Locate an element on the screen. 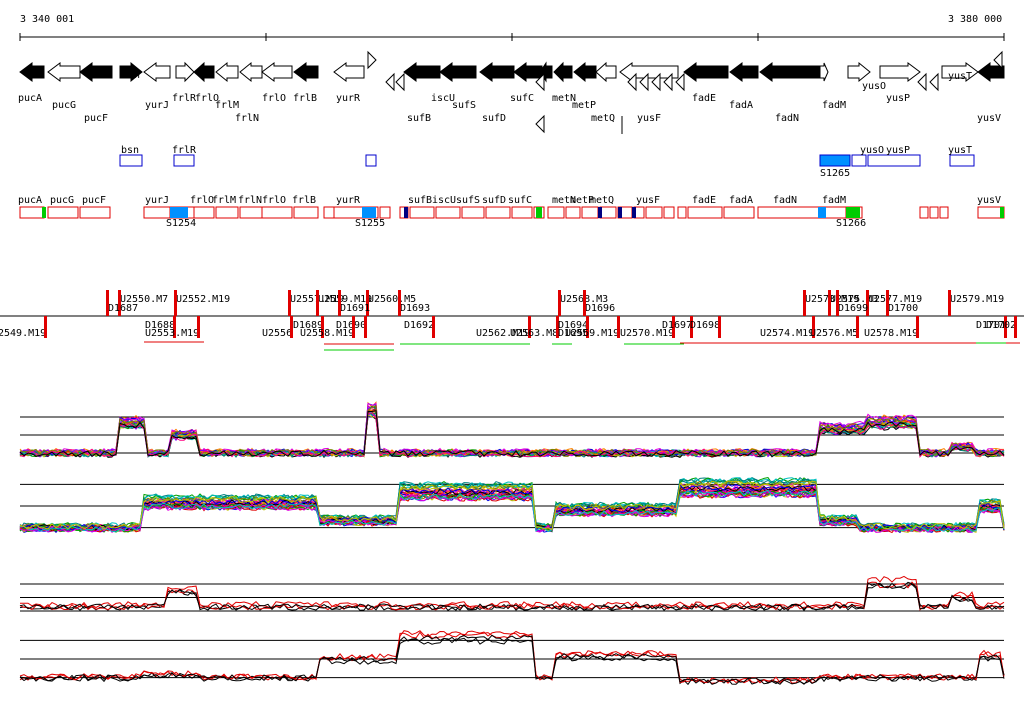  gene-label: frlB is located at coordinates (305, 98).